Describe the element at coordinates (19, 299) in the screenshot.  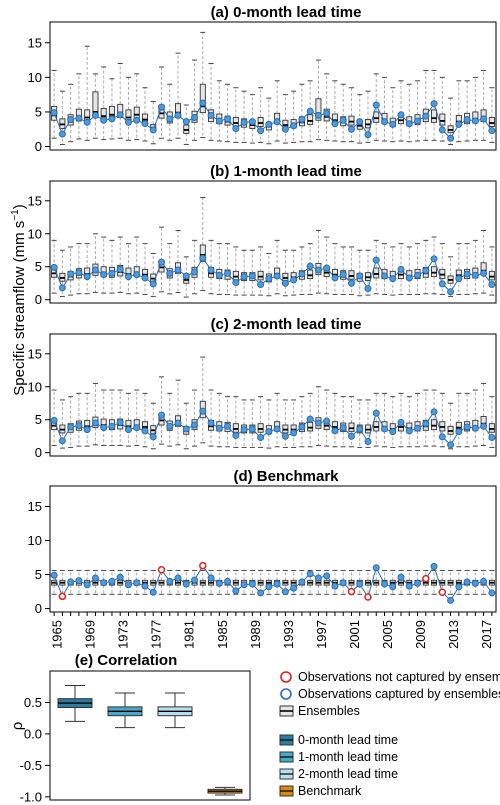
I see `y-axis-label: Specific streamflow (mm s−1)` at that location.